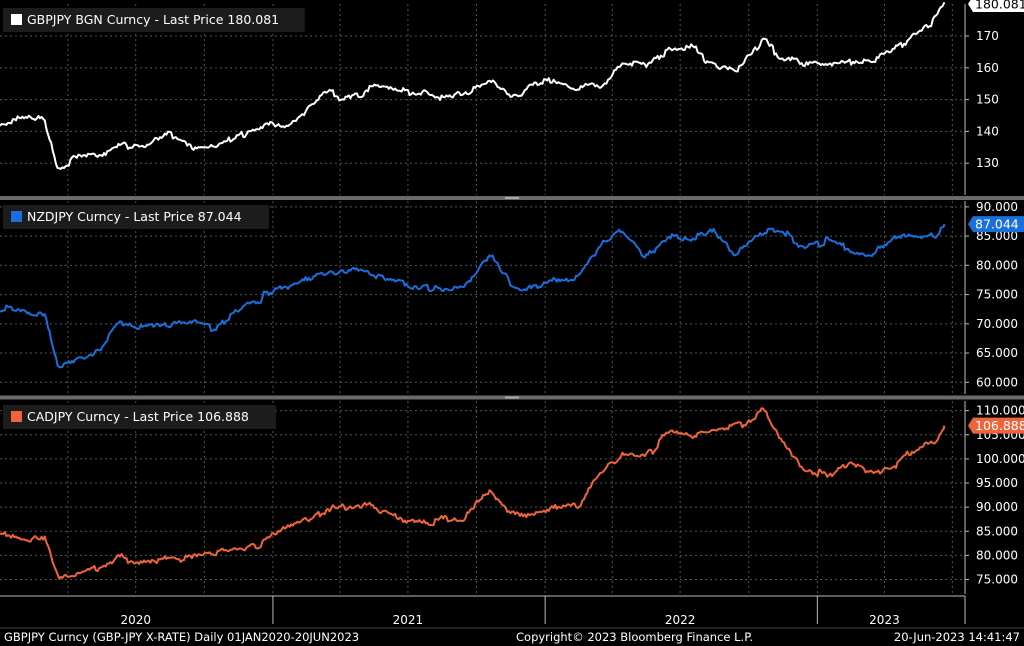 The height and width of the screenshot is (646, 1024). Describe the element at coordinates (1000, 411) in the screenshot. I see `y-tick-label: 110.000` at that location.